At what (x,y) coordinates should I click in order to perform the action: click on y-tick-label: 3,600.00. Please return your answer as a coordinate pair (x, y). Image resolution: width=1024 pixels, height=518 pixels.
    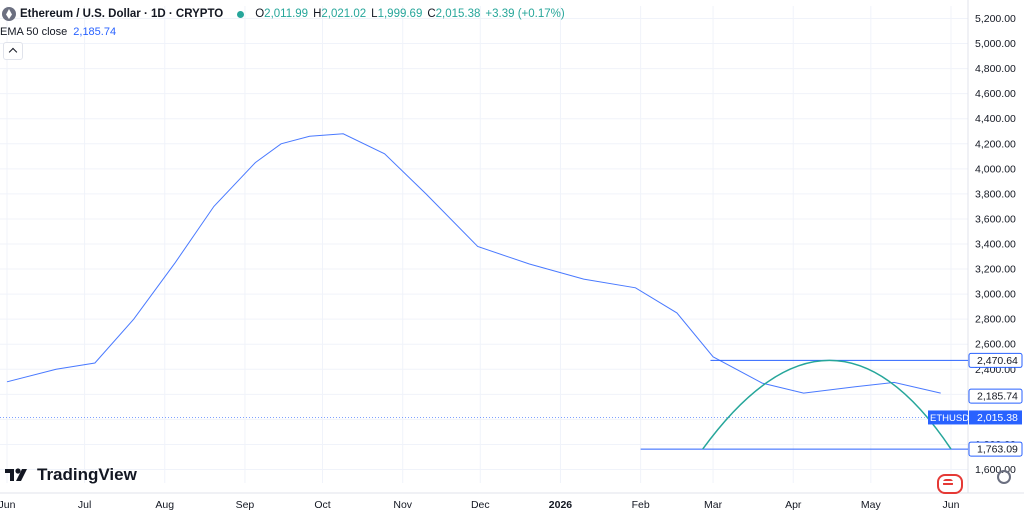
    Looking at the image, I should click on (995, 219).